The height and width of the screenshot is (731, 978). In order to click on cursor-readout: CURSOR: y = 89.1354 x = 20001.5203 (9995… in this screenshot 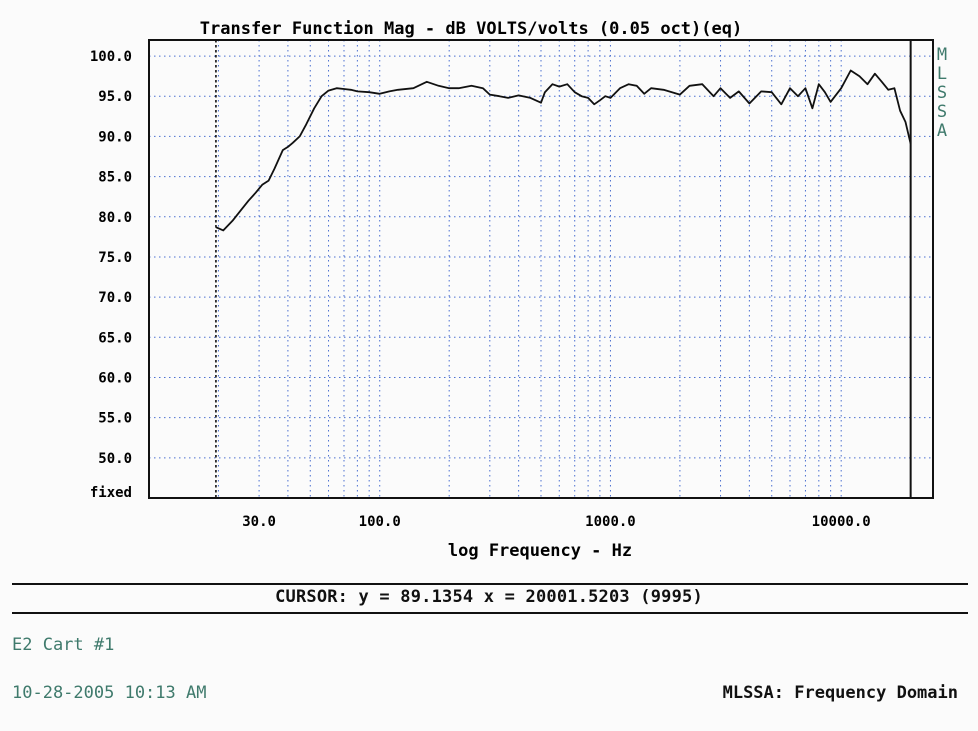, I will do `click(489, 597)`.